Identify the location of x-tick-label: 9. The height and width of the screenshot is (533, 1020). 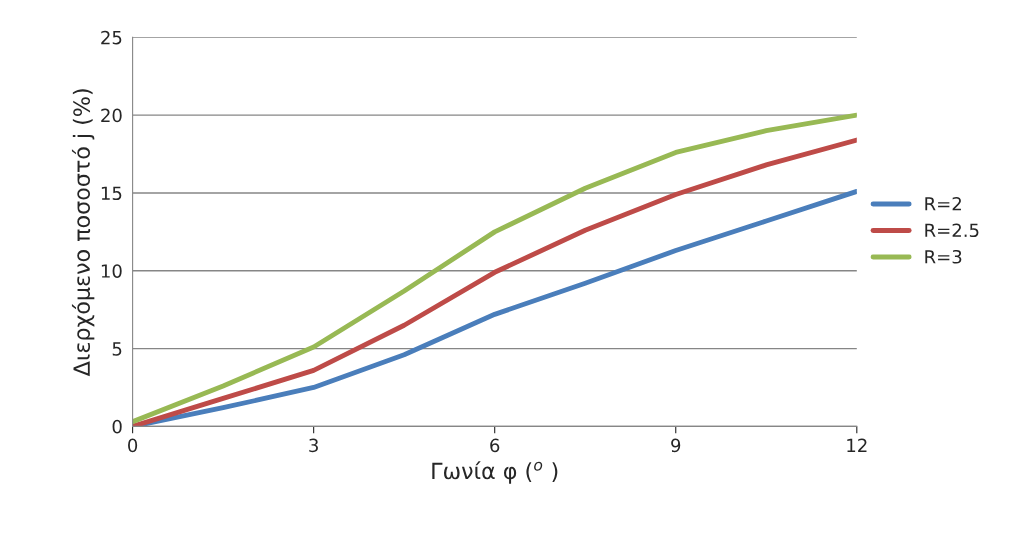
(676, 445).